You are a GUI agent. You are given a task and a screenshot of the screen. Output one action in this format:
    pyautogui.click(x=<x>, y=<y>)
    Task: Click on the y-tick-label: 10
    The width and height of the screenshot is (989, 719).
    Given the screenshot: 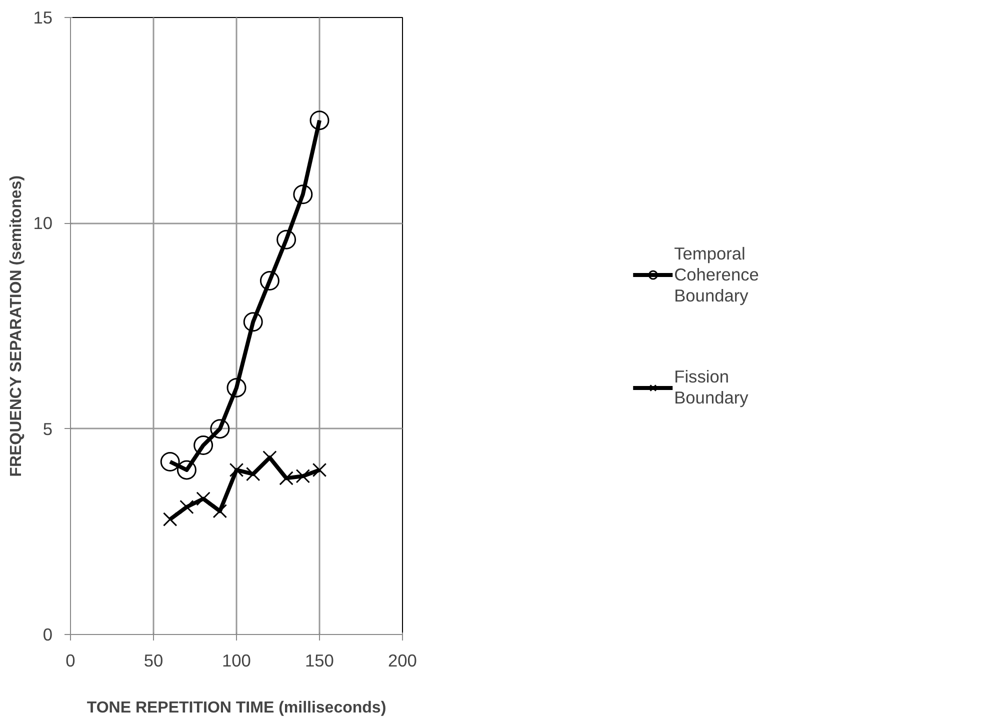 What is the action you would take?
    pyautogui.click(x=43, y=223)
    